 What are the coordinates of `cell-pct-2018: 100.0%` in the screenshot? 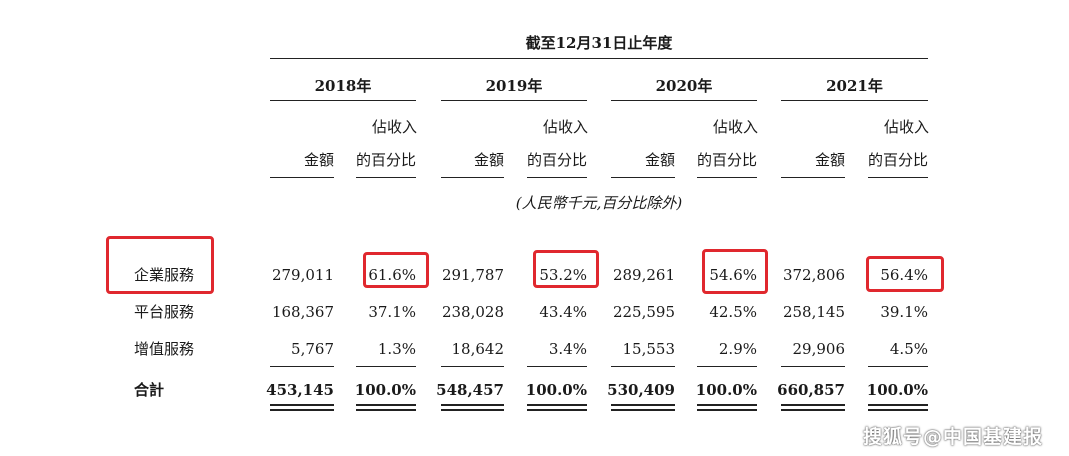 It's located at (385, 390).